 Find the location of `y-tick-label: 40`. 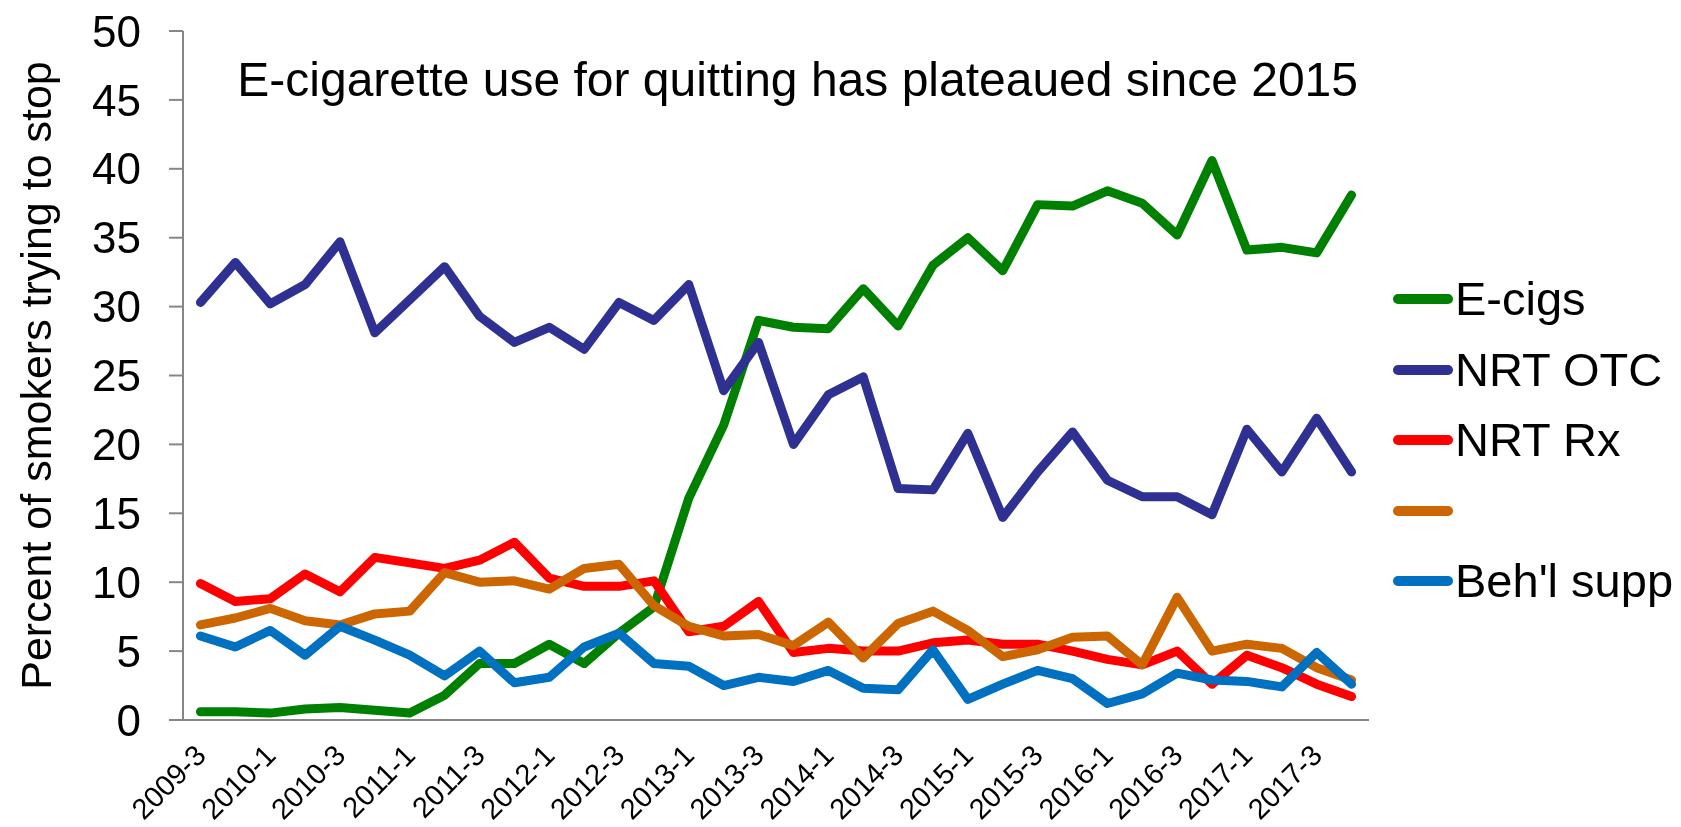

y-tick-label: 40 is located at coordinates (116, 169).